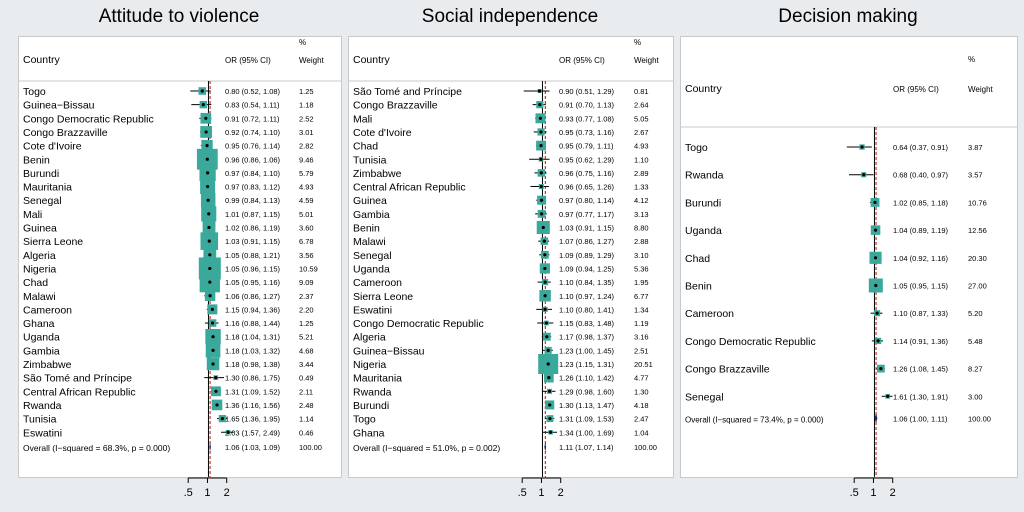  I want to click on row-weight: 1.30, so click(641, 391).